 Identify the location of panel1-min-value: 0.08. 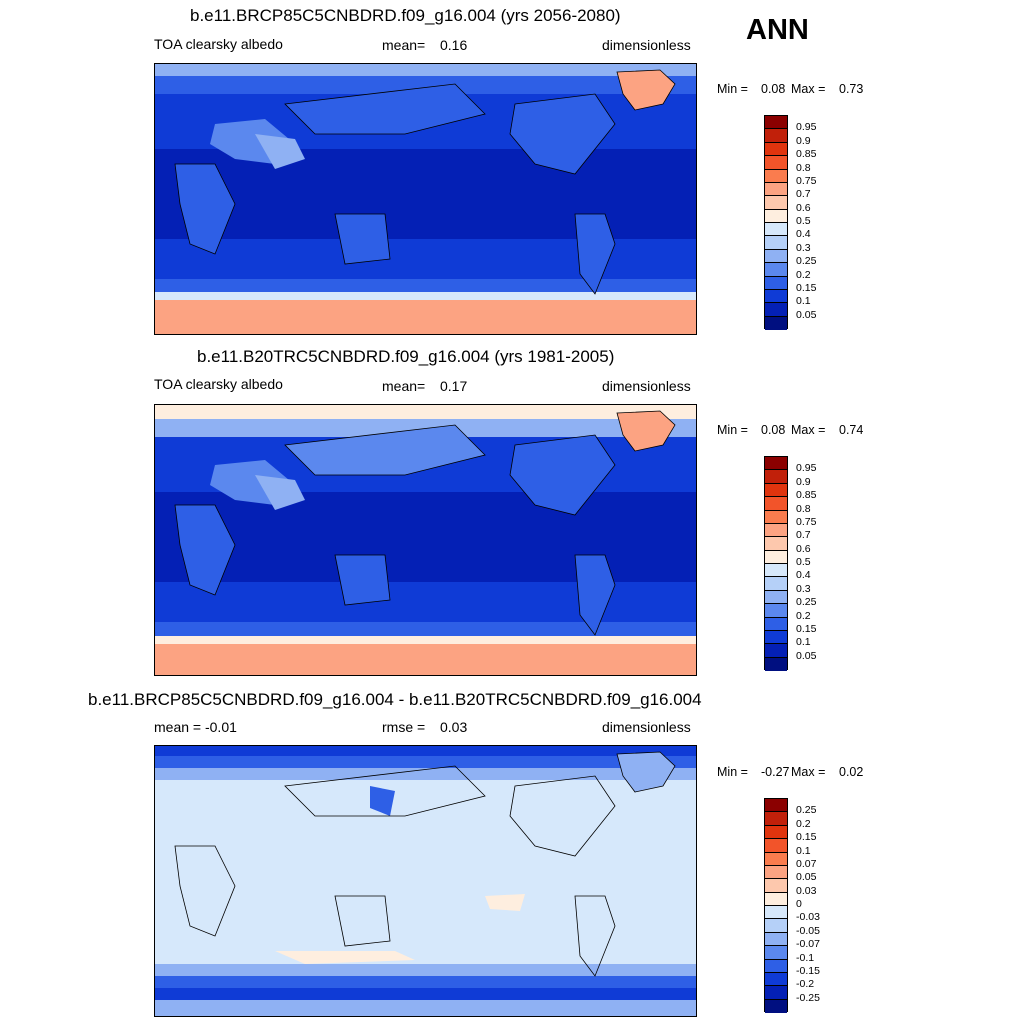
(773, 89).